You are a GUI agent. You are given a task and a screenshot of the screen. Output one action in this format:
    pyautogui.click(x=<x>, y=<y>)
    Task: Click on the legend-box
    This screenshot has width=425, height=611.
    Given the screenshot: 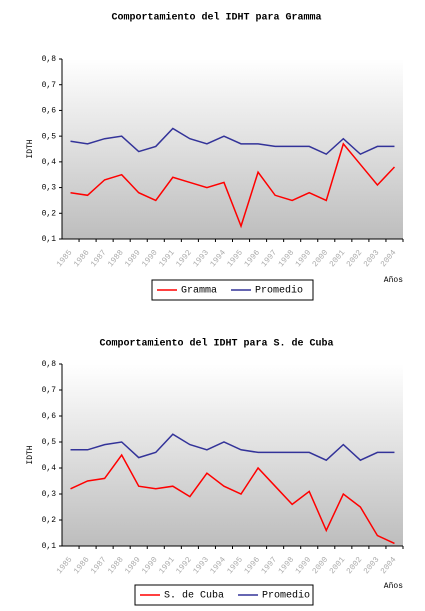 What is the action you would take?
    pyautogui.click(x=224, y=595)
    